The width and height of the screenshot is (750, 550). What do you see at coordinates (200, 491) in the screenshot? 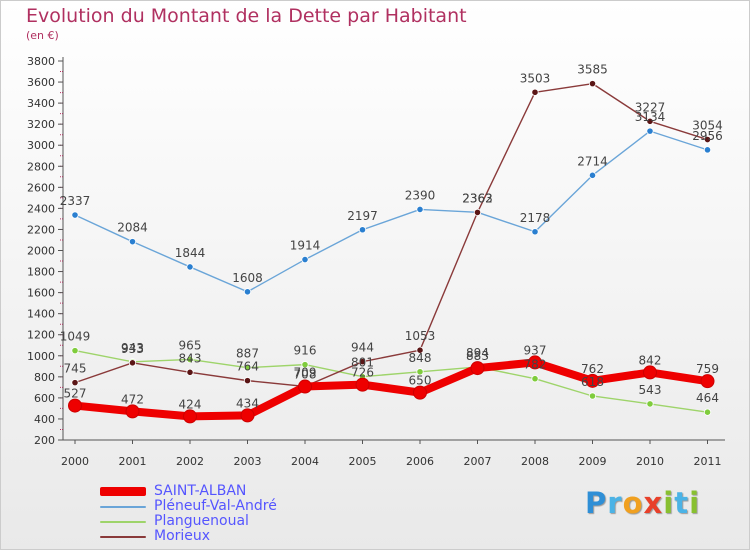
I see `legend-label: SAINT-ALBAN` at bounding box center [200, 491].